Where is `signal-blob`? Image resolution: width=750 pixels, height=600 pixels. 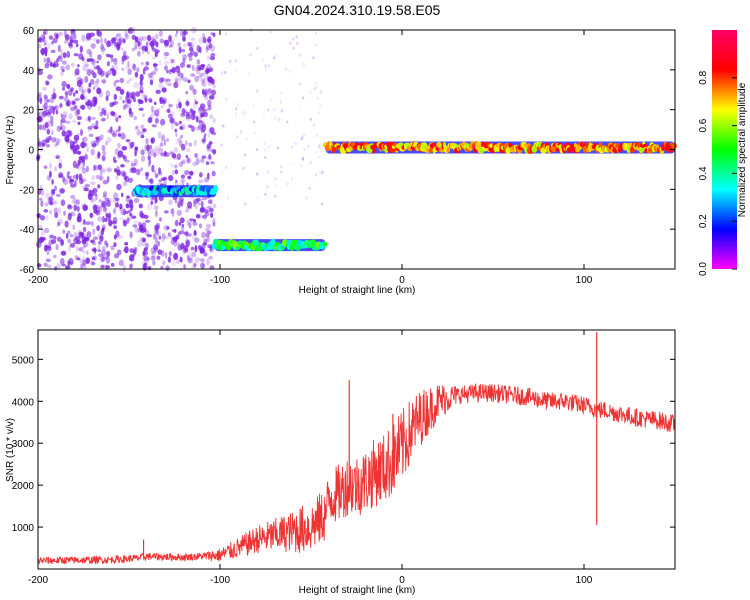 signal-blob is located at coordinates (431, 150).